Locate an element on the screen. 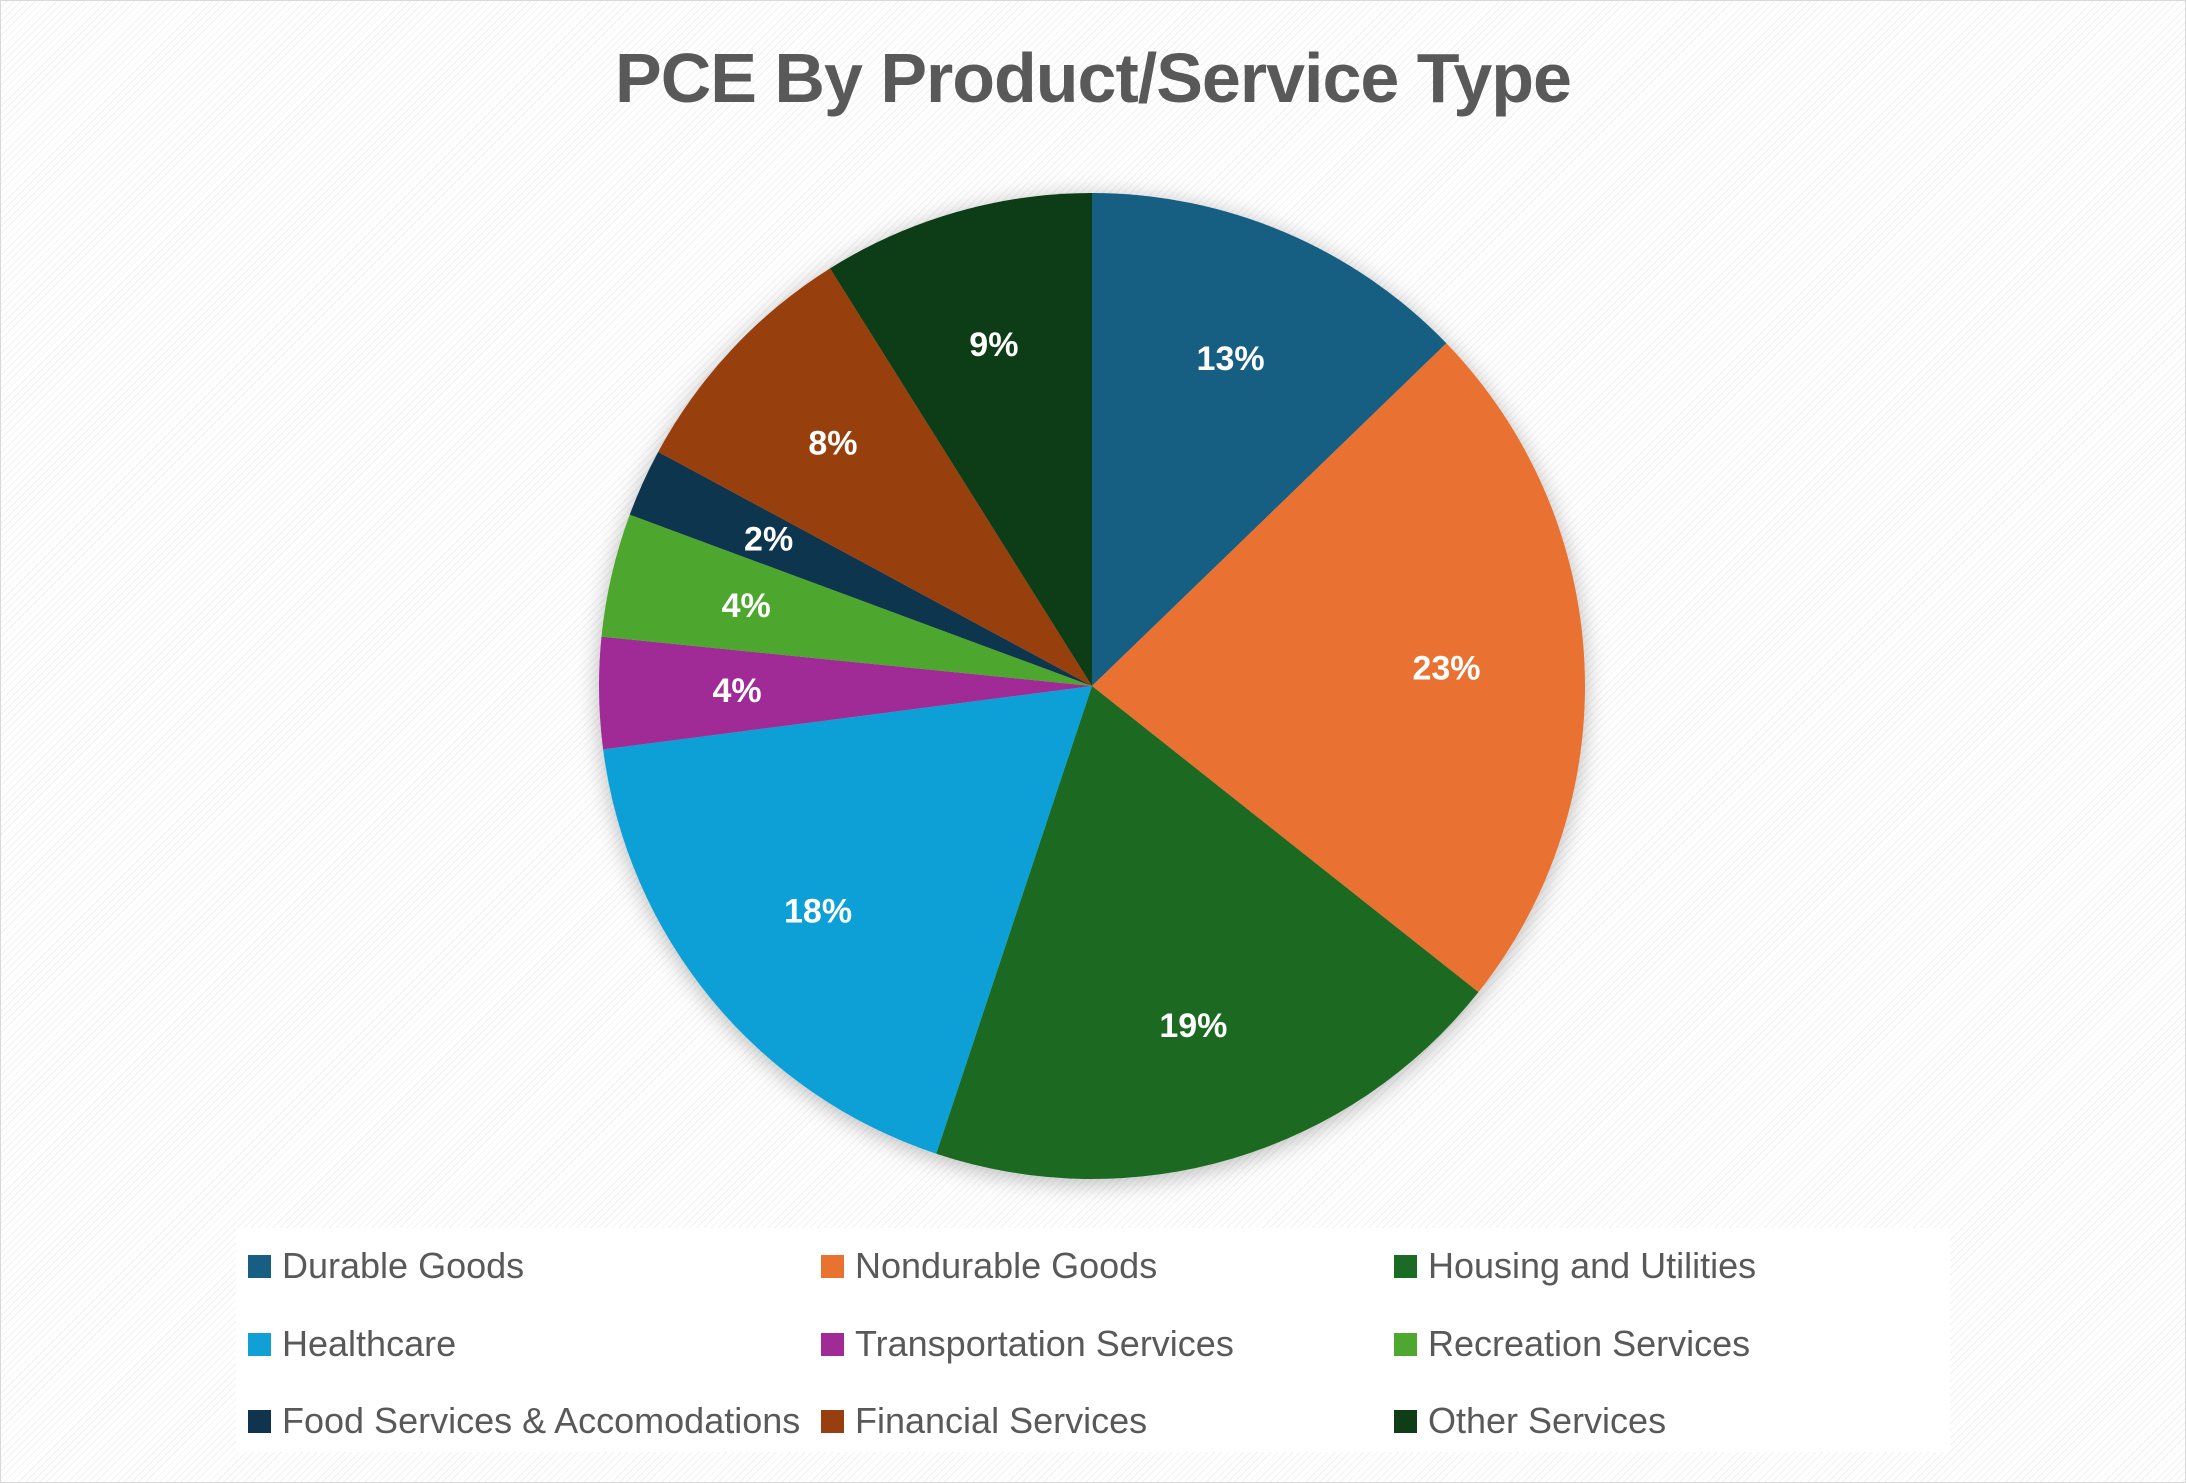 This screenshot has height=1483, width=2186. legend-label: Transportation Services is located at coordinates (1044, 1343).